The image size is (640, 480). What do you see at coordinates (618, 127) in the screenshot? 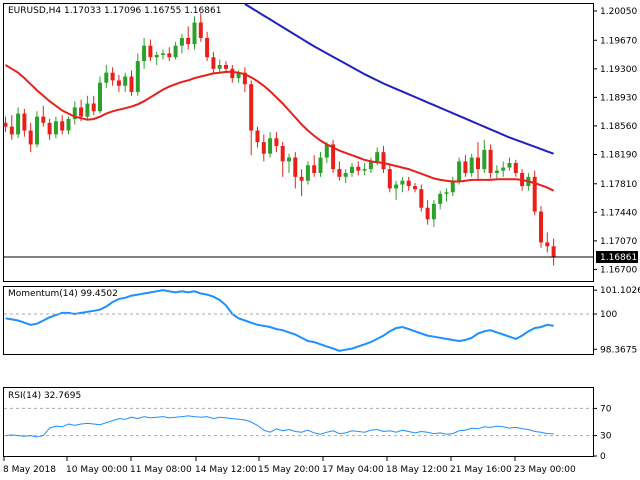
I see `price-tick-label: 1.18560` at bounding box center [618, 127].